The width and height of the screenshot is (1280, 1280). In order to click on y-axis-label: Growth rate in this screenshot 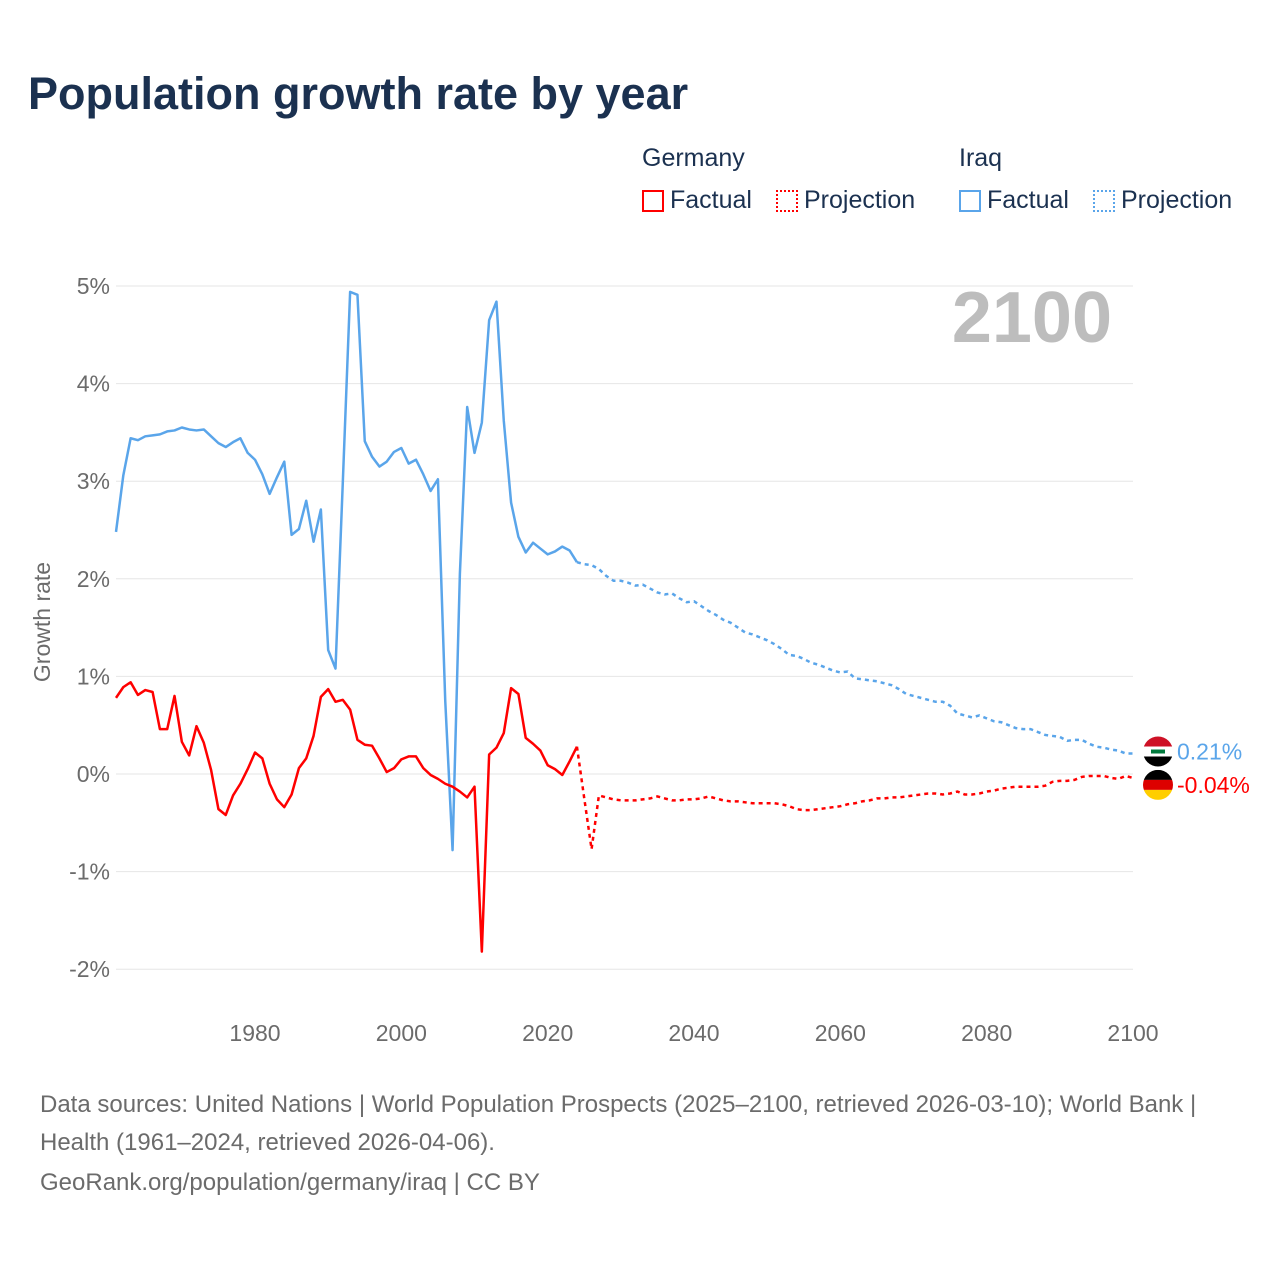, I will do `click(42, 622)`.